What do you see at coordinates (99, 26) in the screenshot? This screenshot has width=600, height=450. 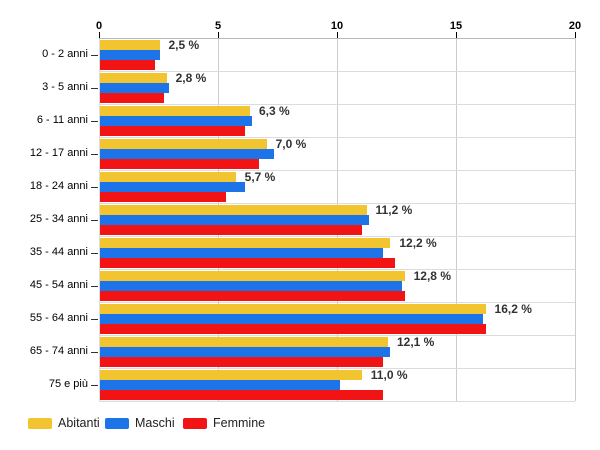 I see `x-axis-tick-label: 0` at bounding box center [99, 26].